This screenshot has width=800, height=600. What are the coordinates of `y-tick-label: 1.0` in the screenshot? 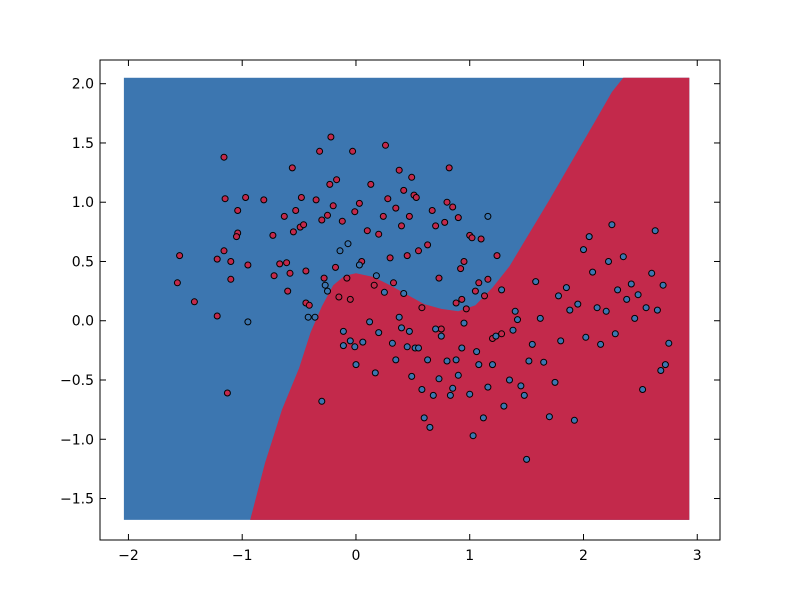 It's located at (83, 203).